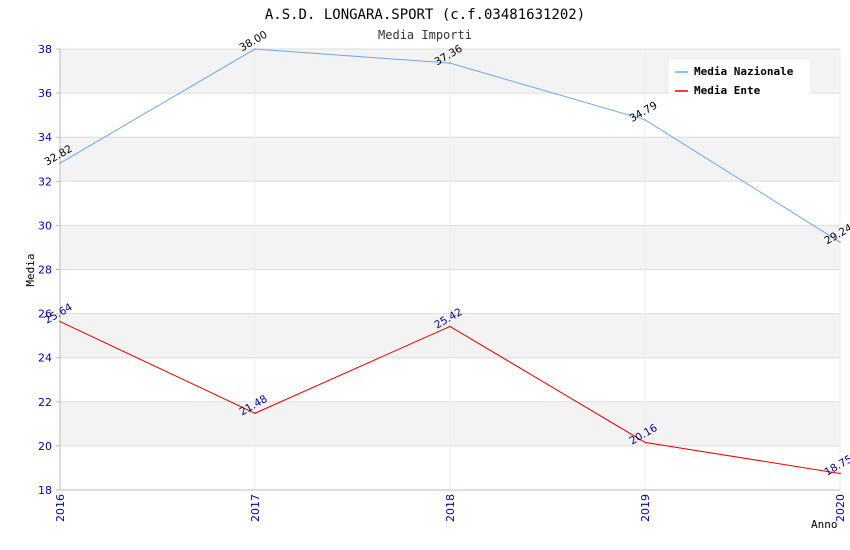  I want to click on y-tick-label: 22, so click(45, 402).